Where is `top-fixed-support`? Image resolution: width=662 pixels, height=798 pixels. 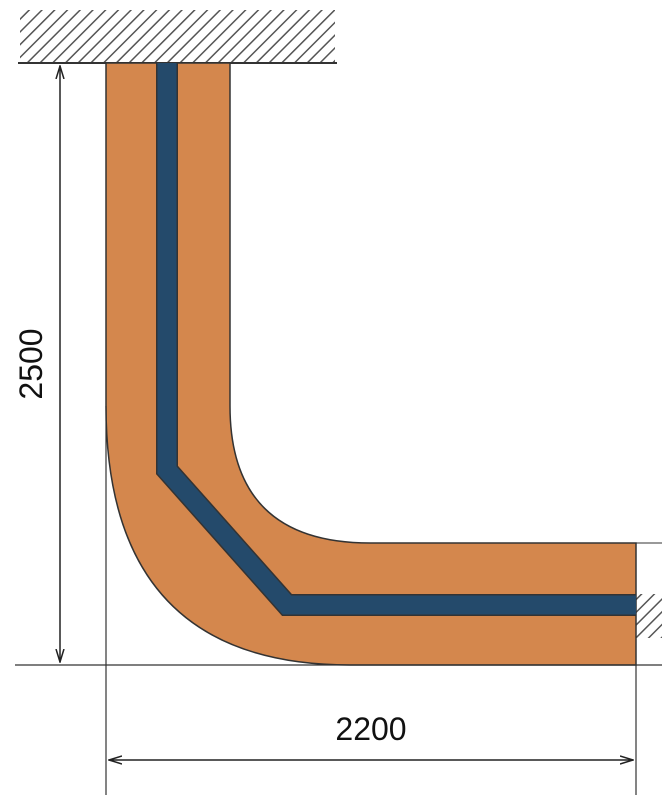 top-fixed-support is located at coordinates (177, 36).